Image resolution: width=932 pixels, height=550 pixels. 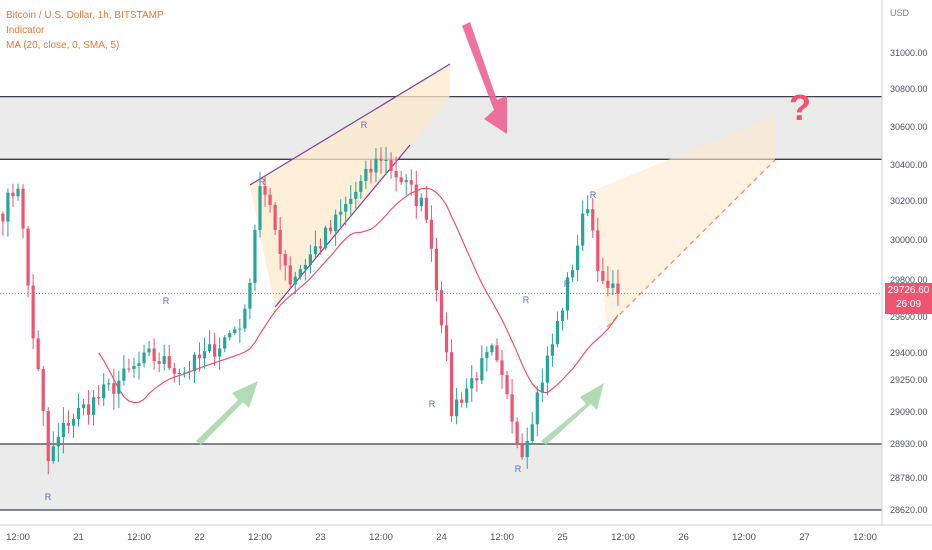 What do you see at coordinates (63, 45) in the screenshot?
I see `ma-label: MA (20, close, 0, SMA, 5)` at bounding box center [63, 45].